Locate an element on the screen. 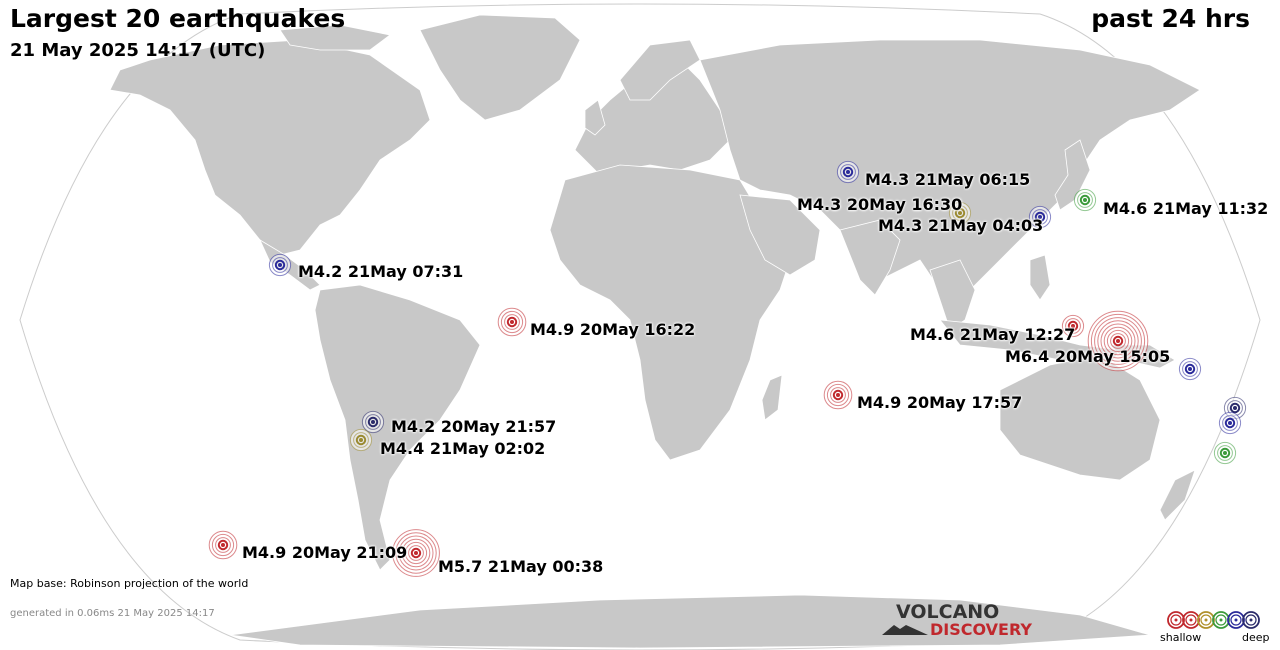  earthquake-label: M4.9 20May 16:22 is located at coordinates (613, 329).